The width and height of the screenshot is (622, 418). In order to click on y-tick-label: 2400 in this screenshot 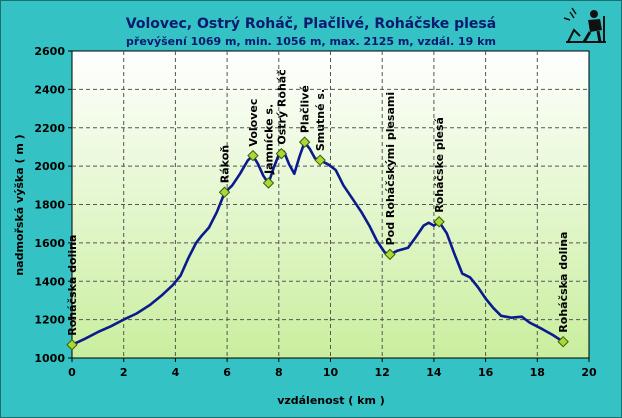, I will do `click(49, 89)`.